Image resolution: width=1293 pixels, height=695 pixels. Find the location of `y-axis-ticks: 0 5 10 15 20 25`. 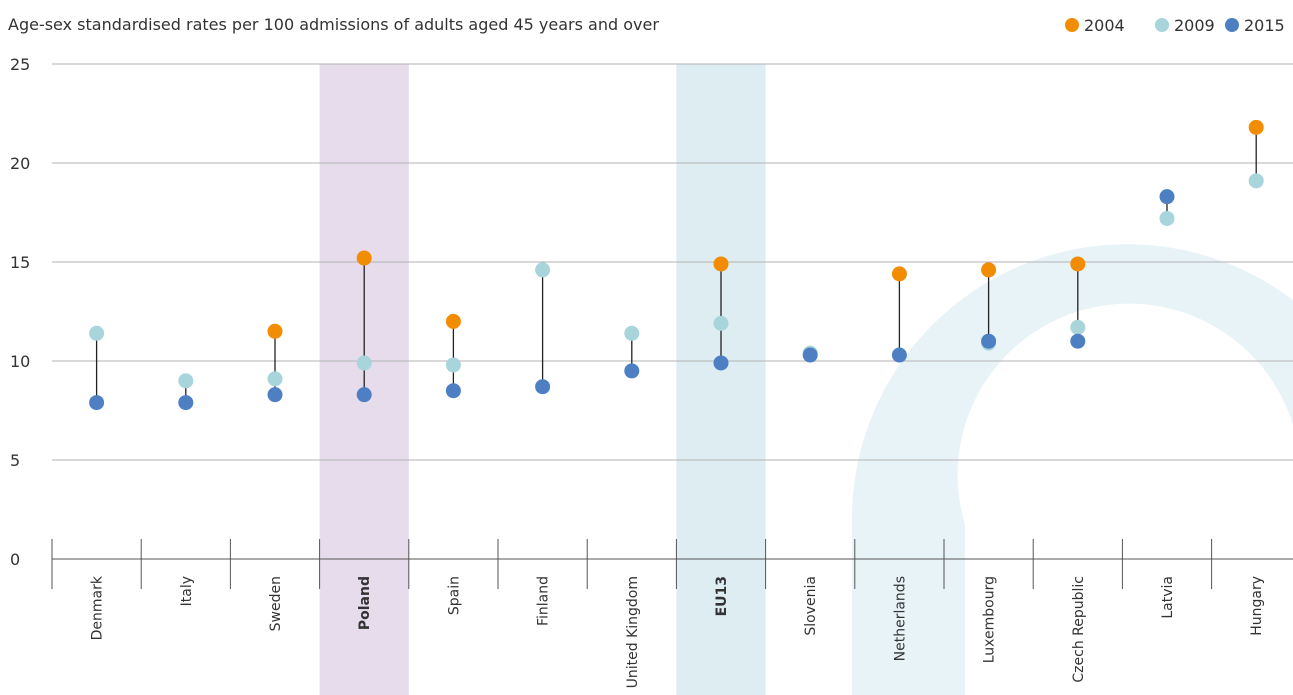

y-axis-ticks: 0 5 10 15 20 25 is located at coordinates (20, 312).